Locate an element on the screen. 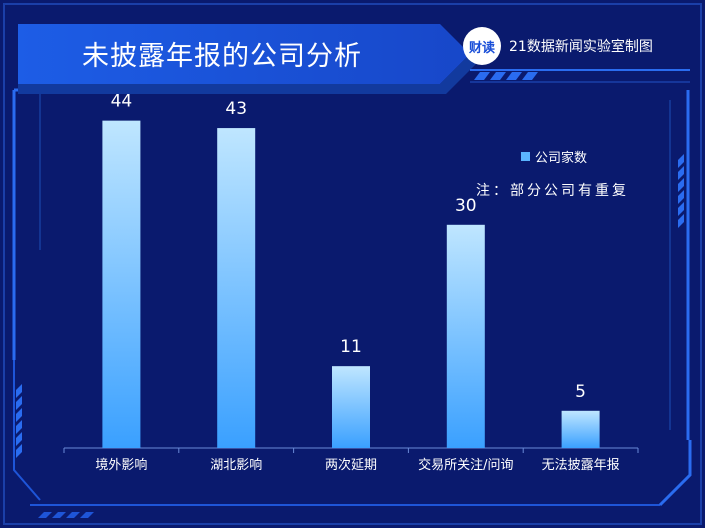 The image size is (705, 528). value-label-4: 5 is located at coordinates (580, 392).